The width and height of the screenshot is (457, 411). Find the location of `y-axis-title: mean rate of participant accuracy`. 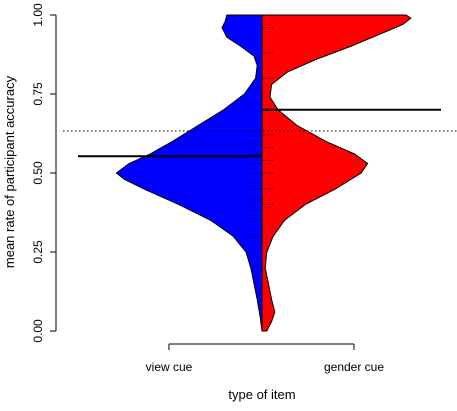

y-axis-title: mean rate of participant accuracy is located at coordinates (9, 171).